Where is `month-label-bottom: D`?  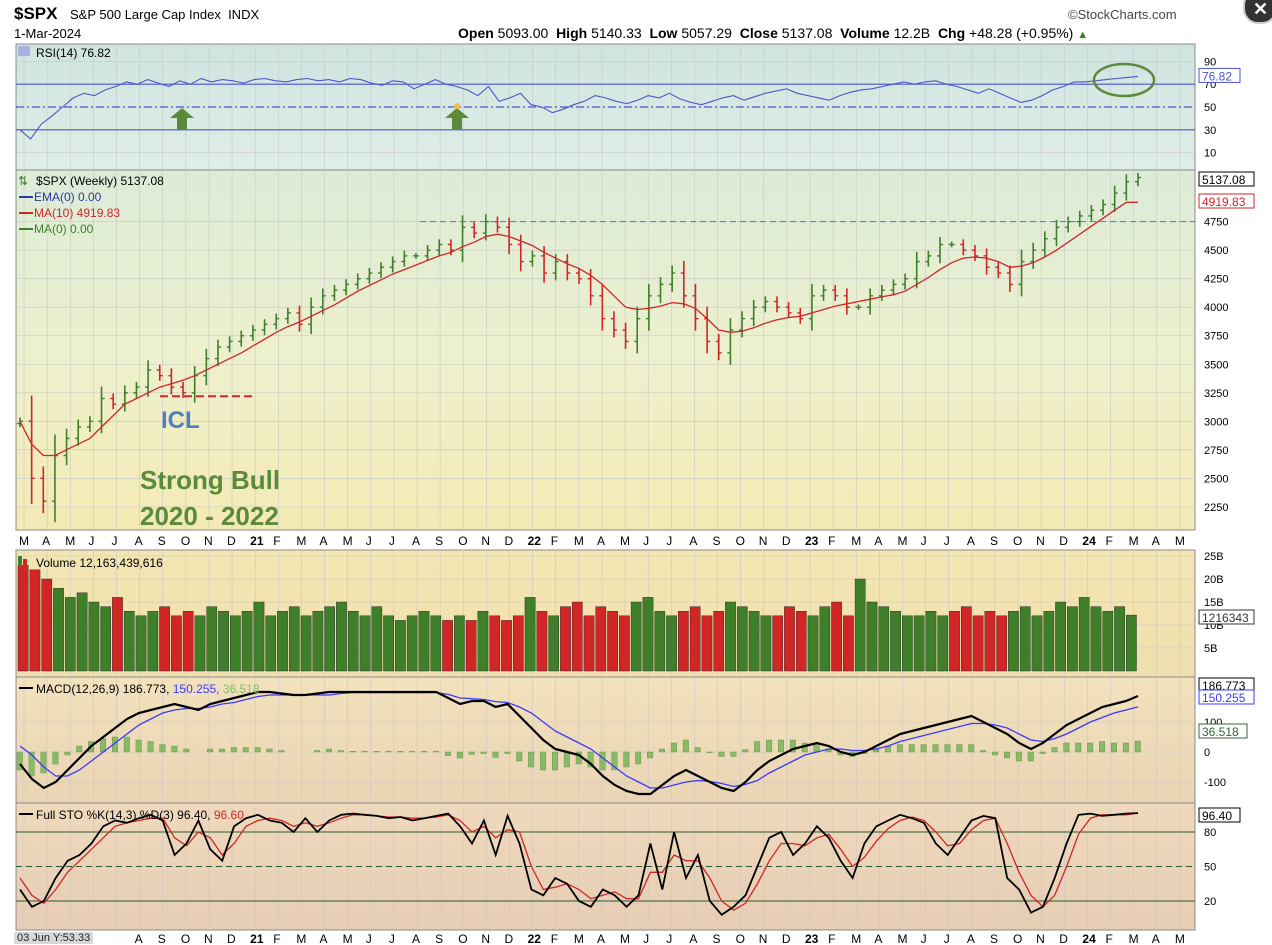
month-label-bottom: D is located at coordinates (786, 938).